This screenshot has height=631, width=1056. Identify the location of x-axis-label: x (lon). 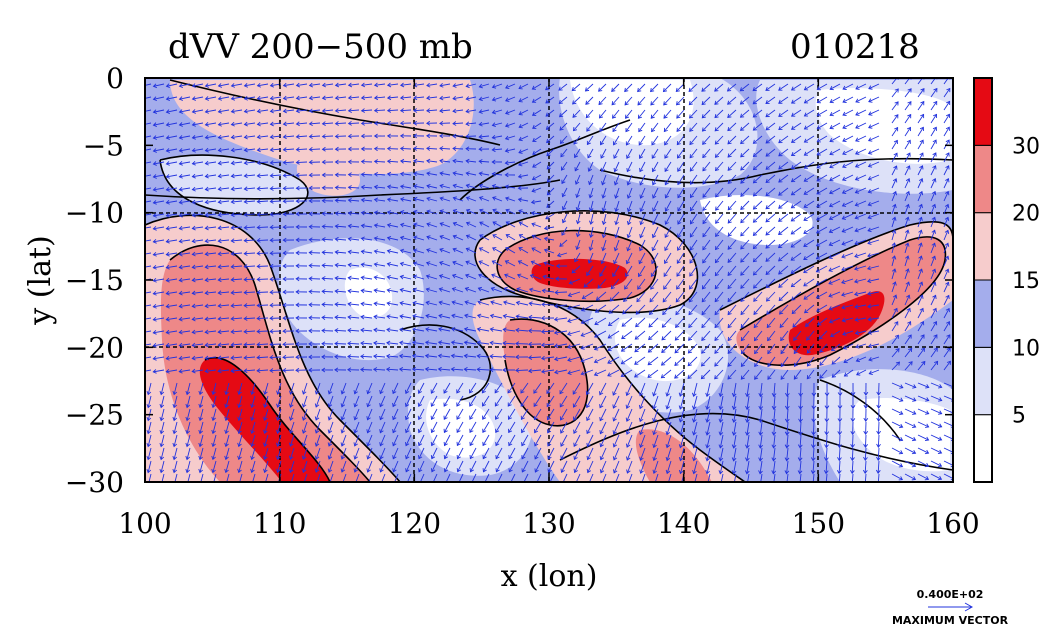
(549, 576).